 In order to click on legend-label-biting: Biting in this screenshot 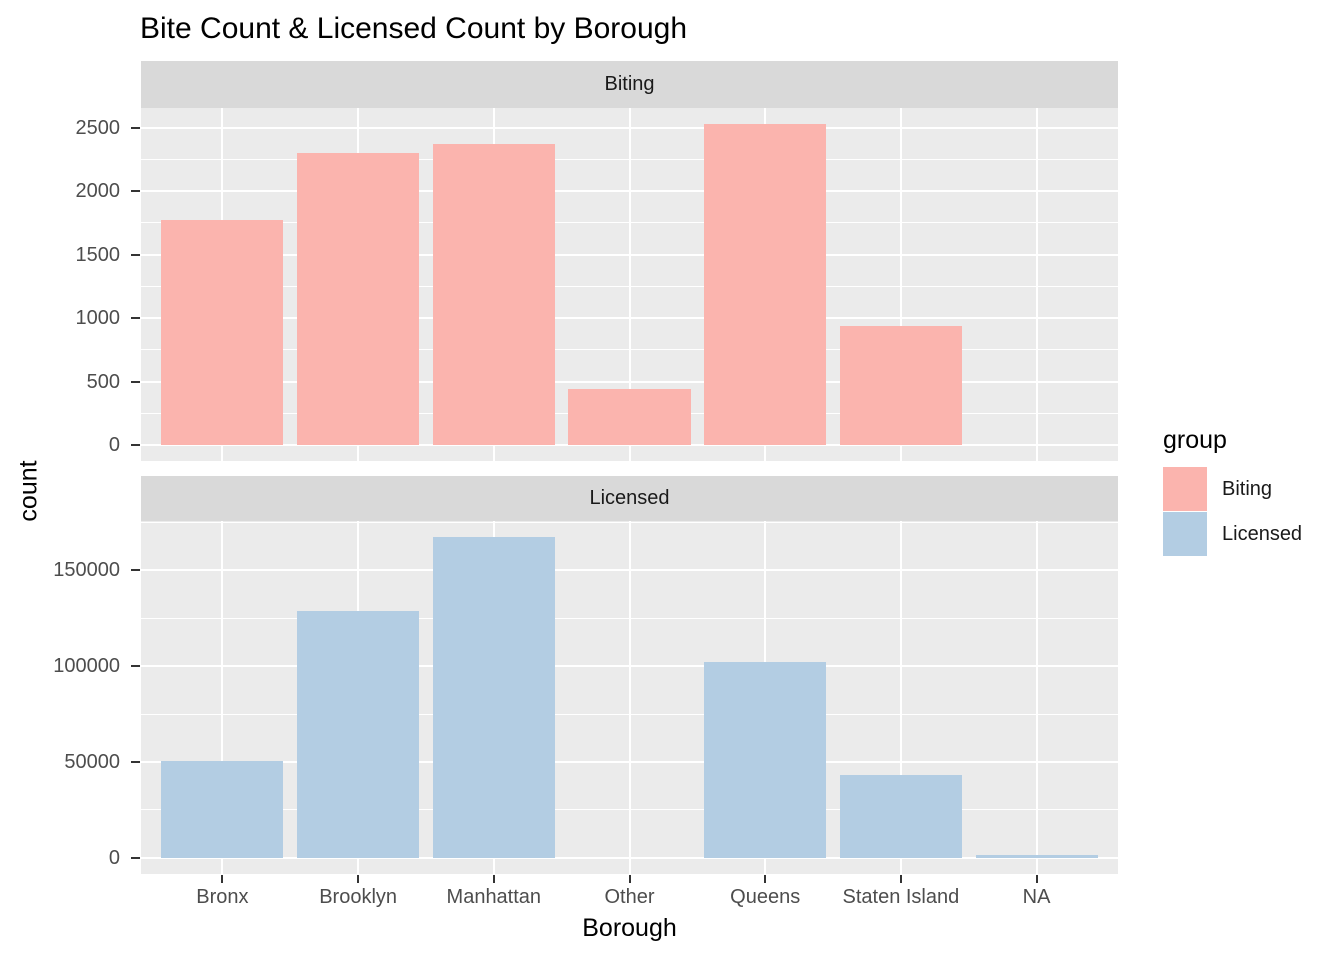, I will do `click(1247, 488)`.